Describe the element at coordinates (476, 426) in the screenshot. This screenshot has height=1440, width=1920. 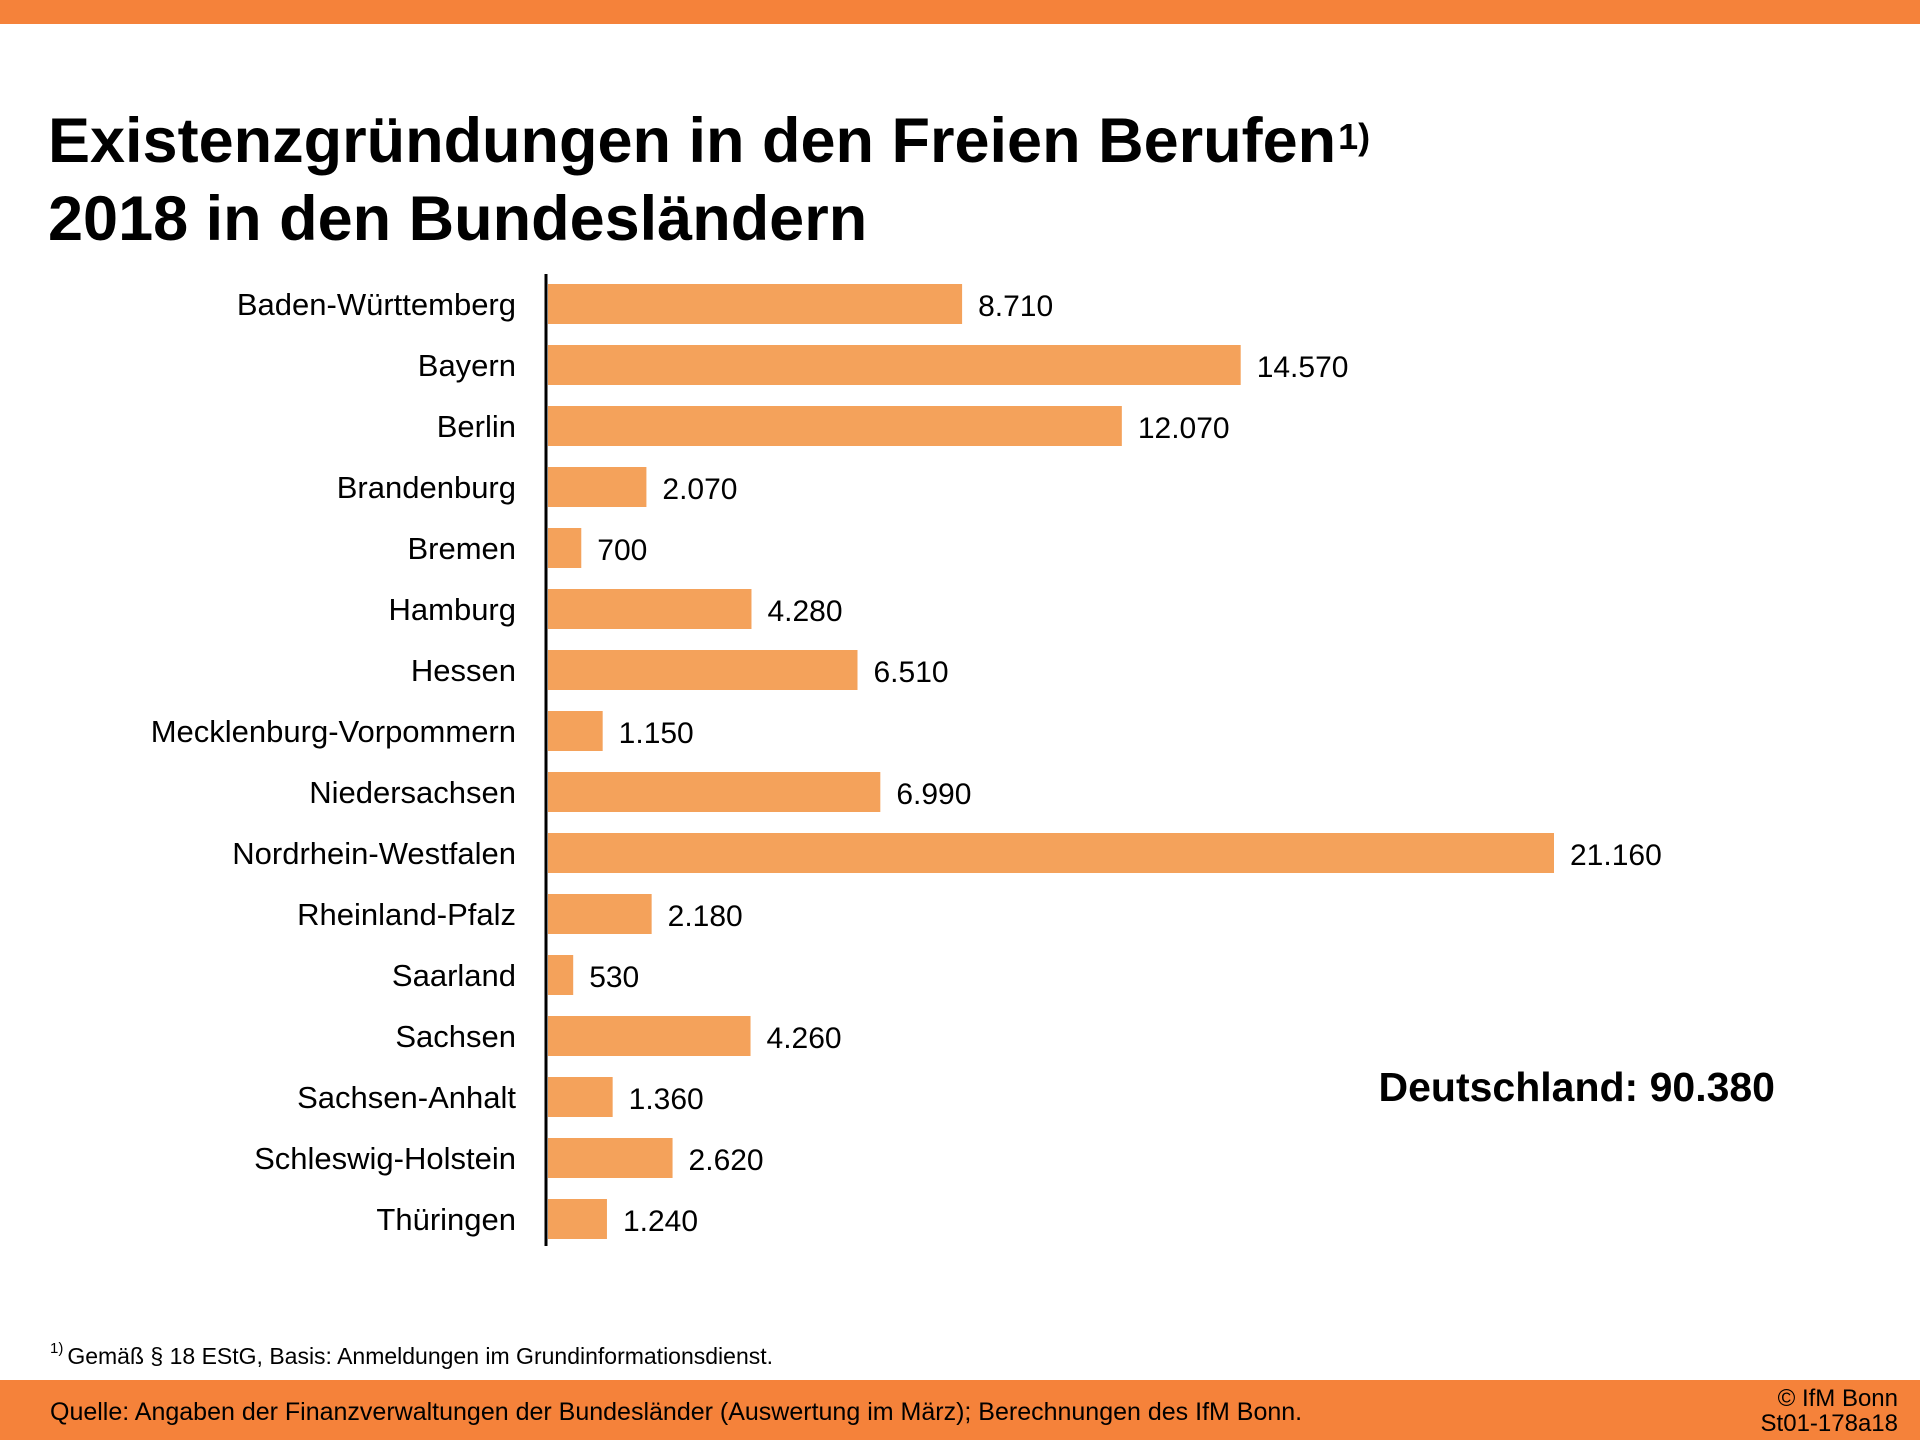
I see `category-label: Berlin` at that location.